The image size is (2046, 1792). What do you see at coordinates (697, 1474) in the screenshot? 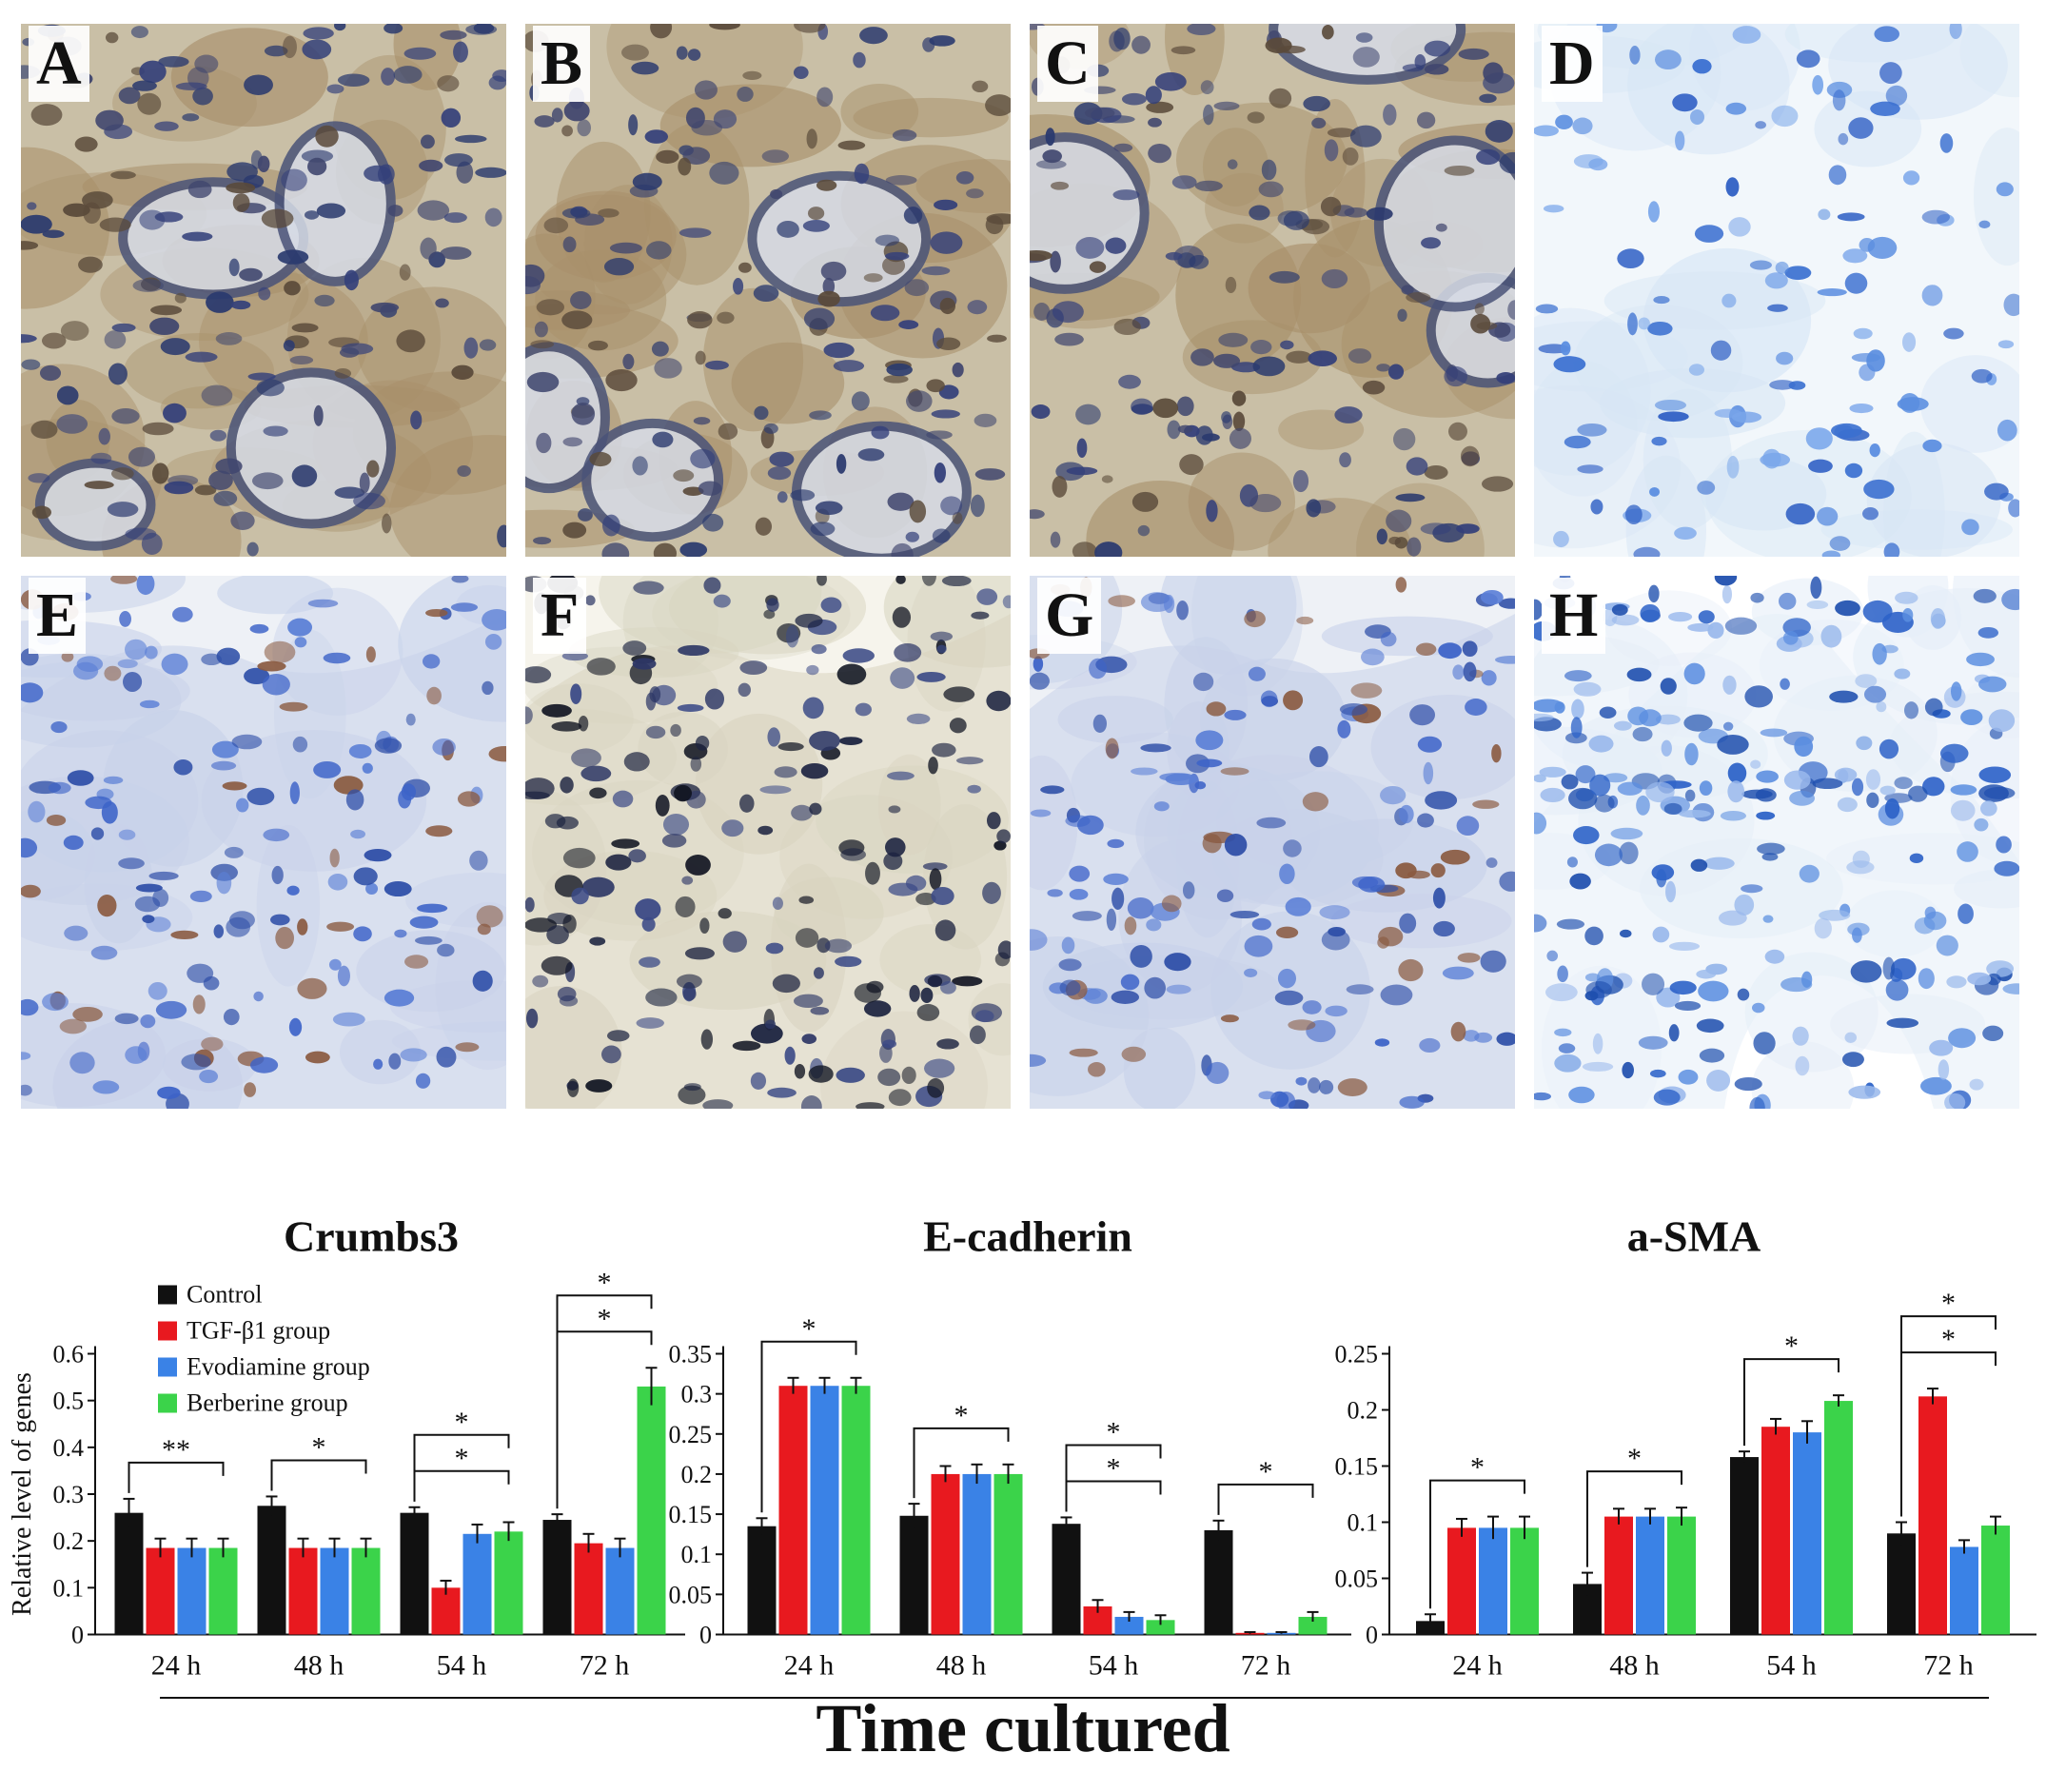
I see `y-tick-label: 0.2` at bounding box center [697, 1474].